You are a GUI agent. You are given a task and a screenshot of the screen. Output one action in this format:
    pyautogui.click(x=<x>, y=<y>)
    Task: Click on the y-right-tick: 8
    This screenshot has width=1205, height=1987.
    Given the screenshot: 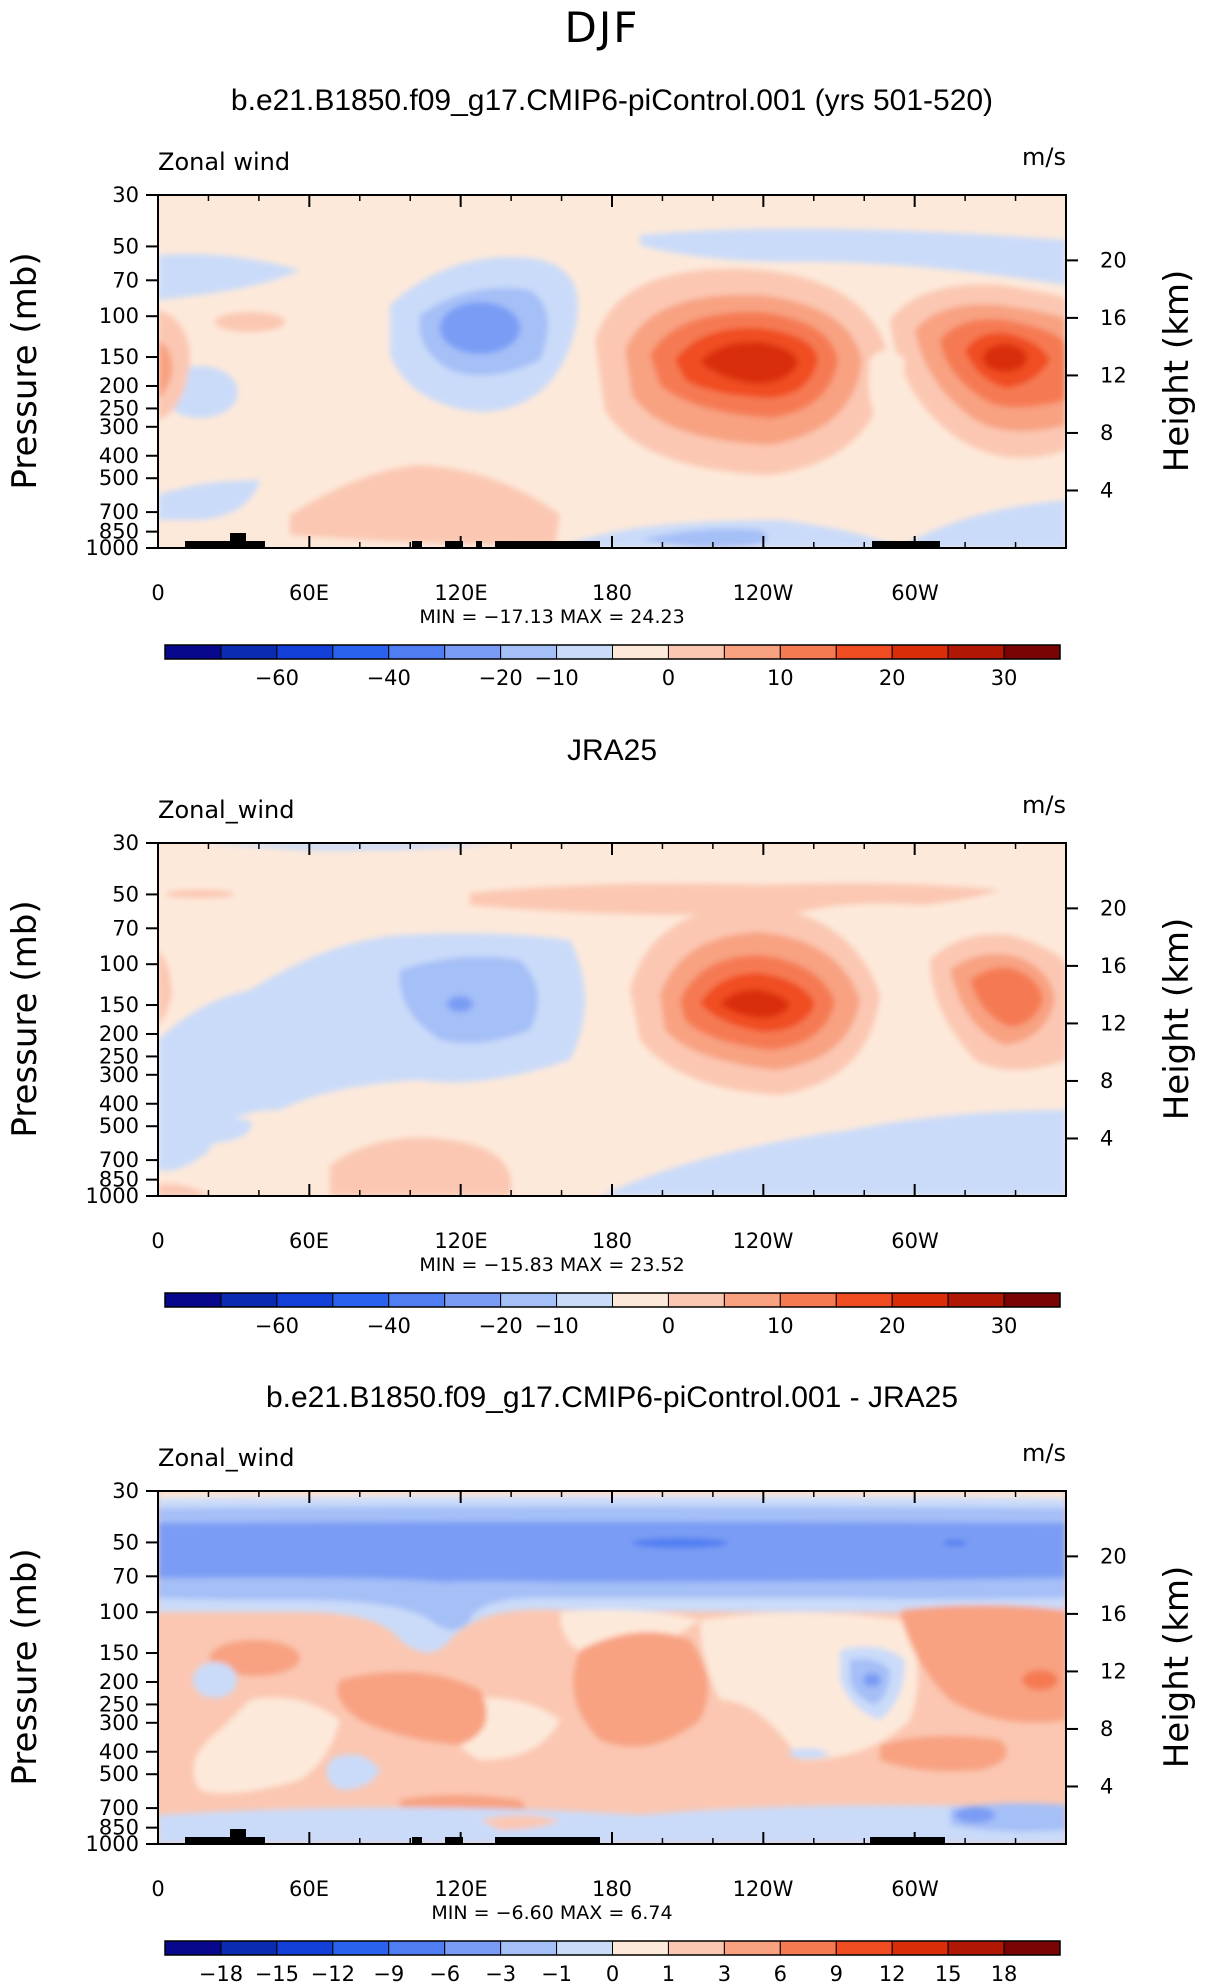 What is the action you would take?
    pyautogui.click(x=1106, y=433)
    